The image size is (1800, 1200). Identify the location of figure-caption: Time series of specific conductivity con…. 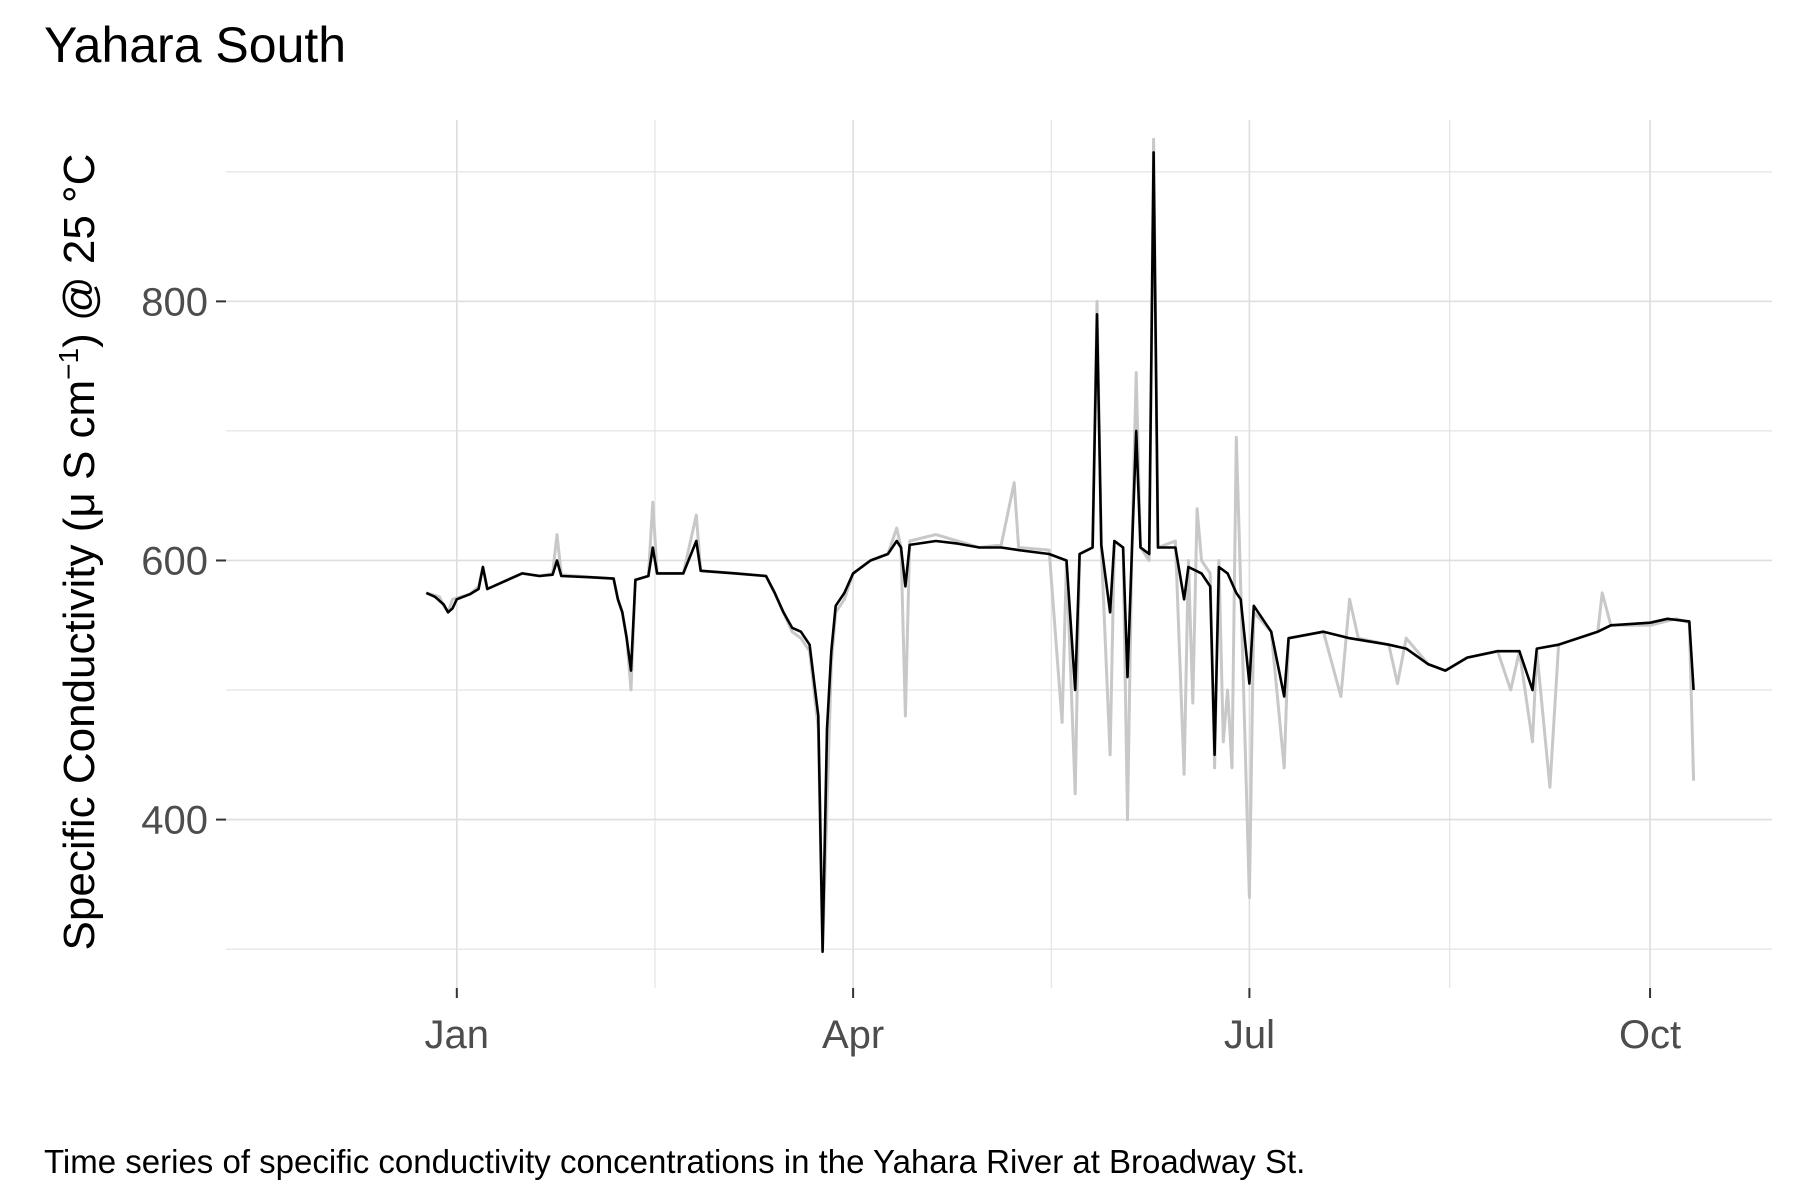
(675, 1161).